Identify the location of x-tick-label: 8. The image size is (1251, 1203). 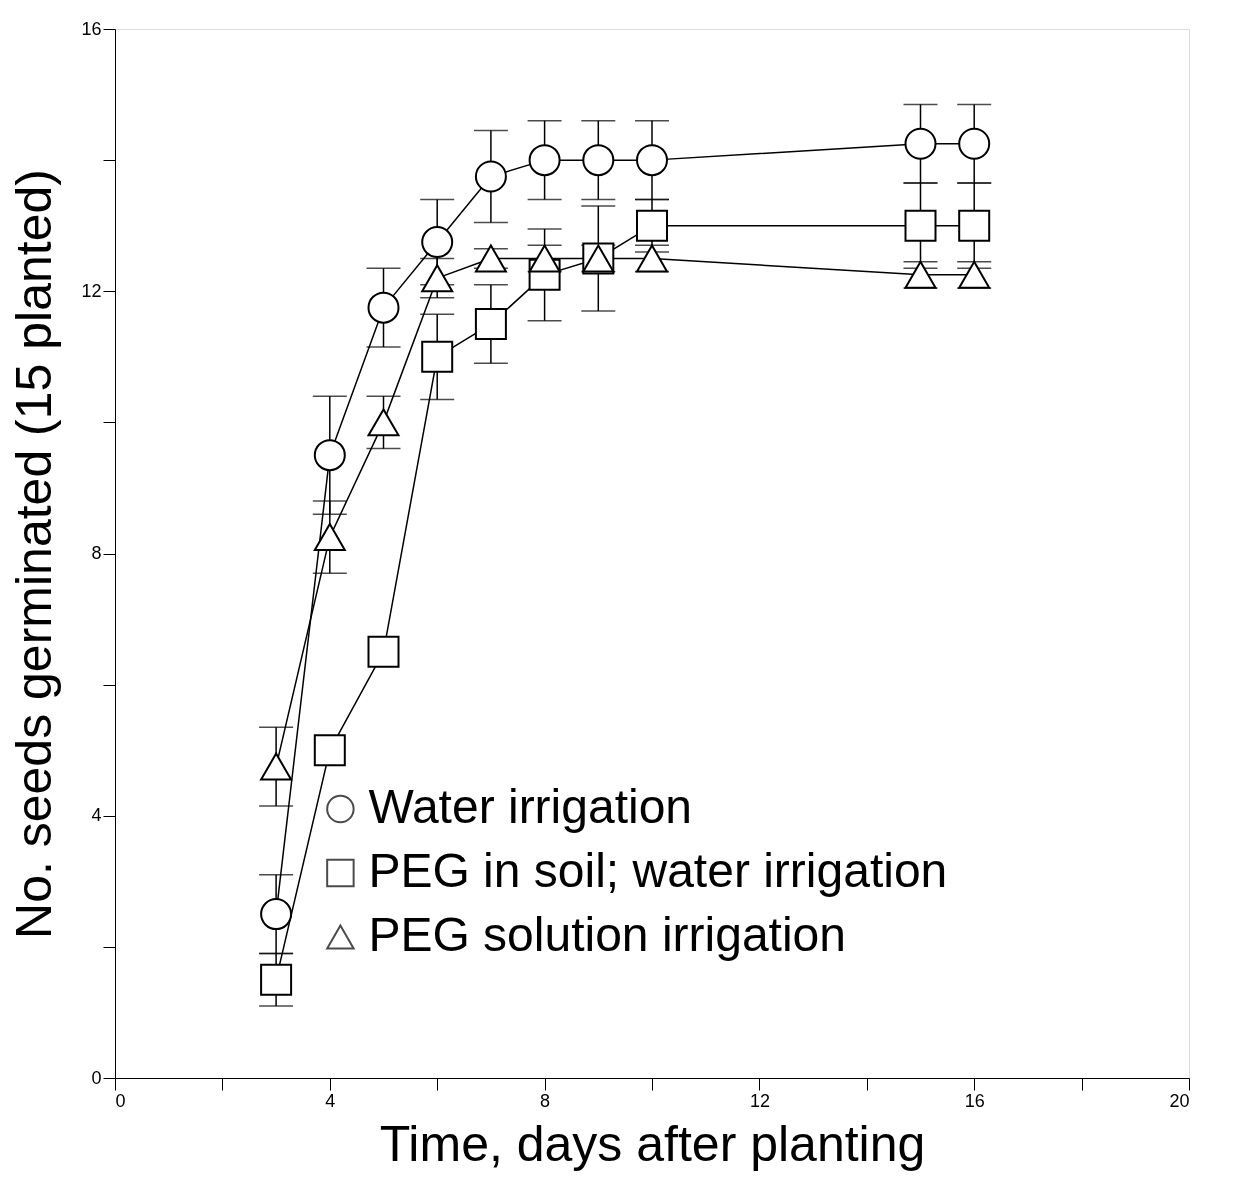
(545, 1100).